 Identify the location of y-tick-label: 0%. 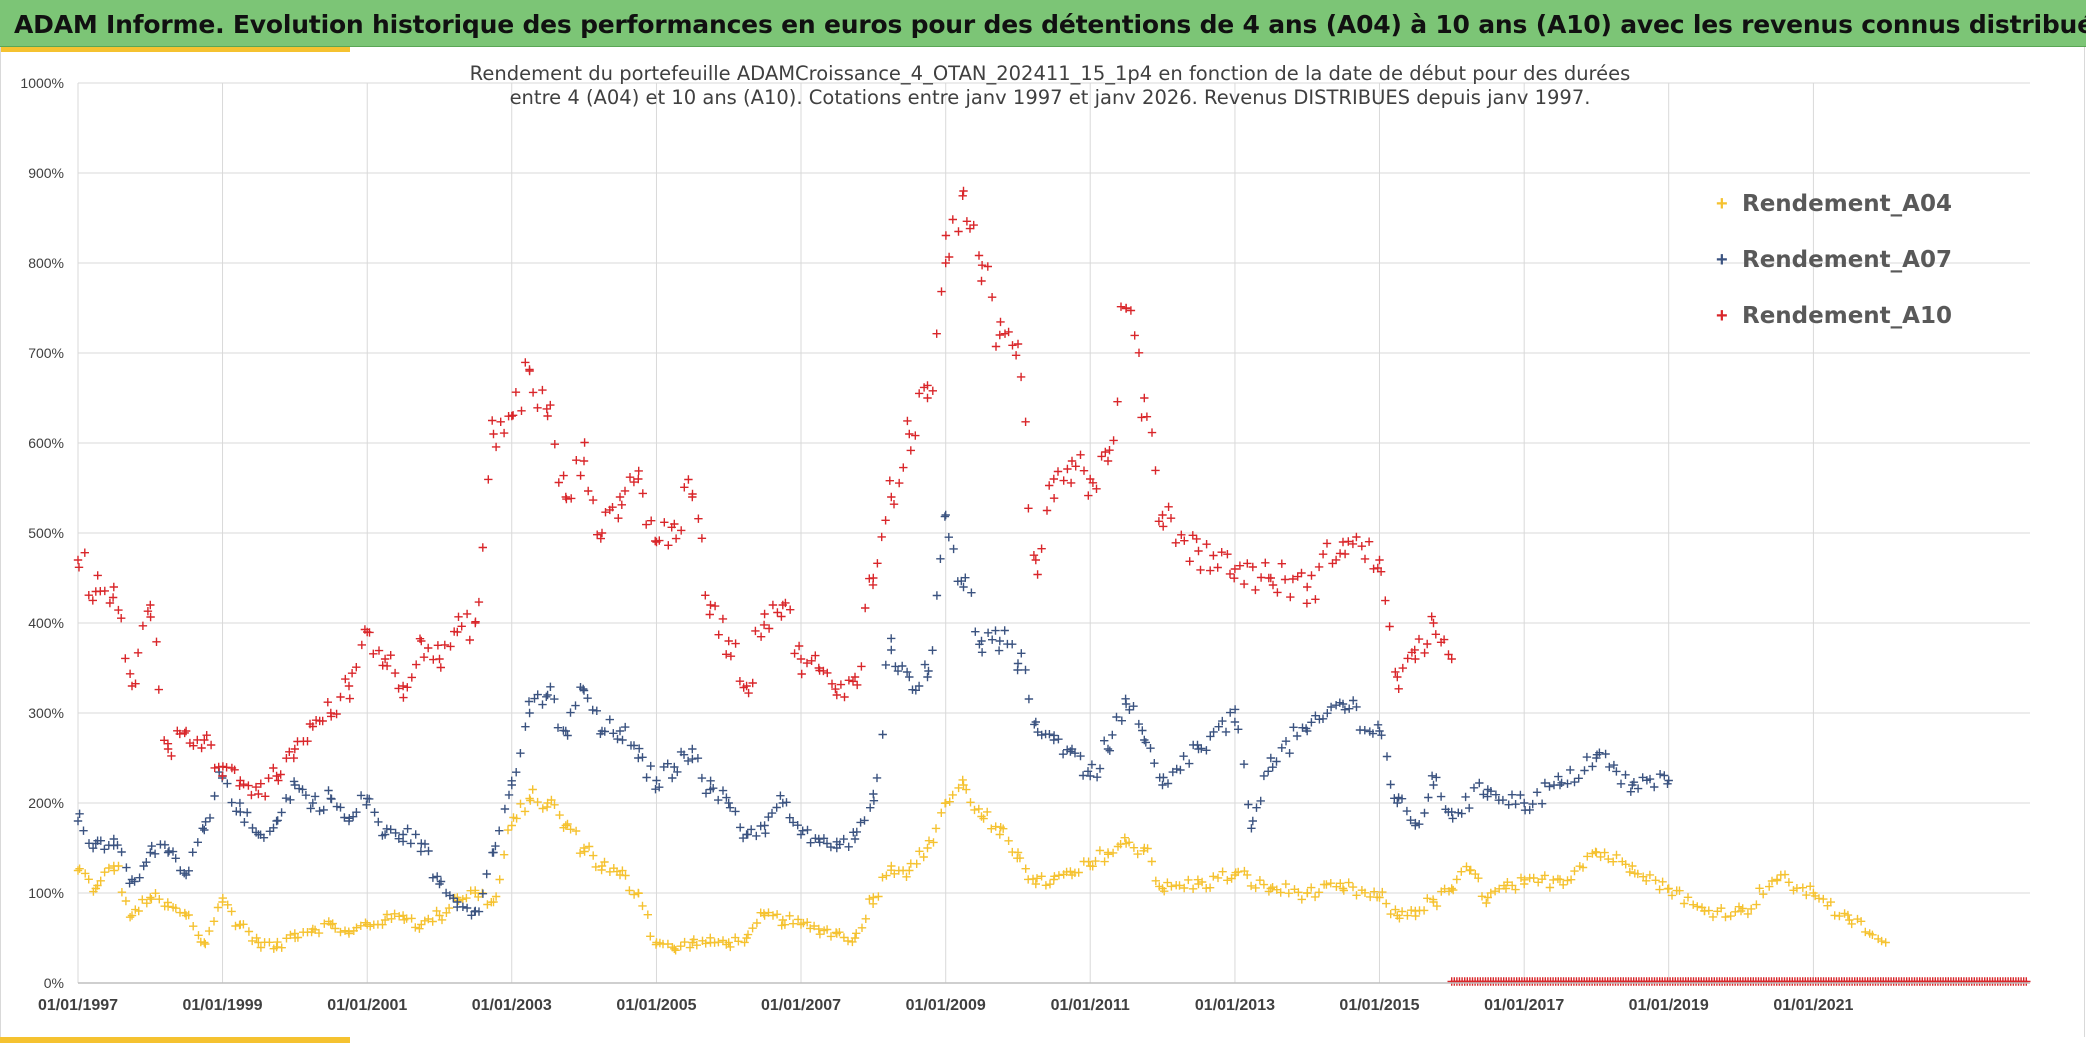
(54, 983).